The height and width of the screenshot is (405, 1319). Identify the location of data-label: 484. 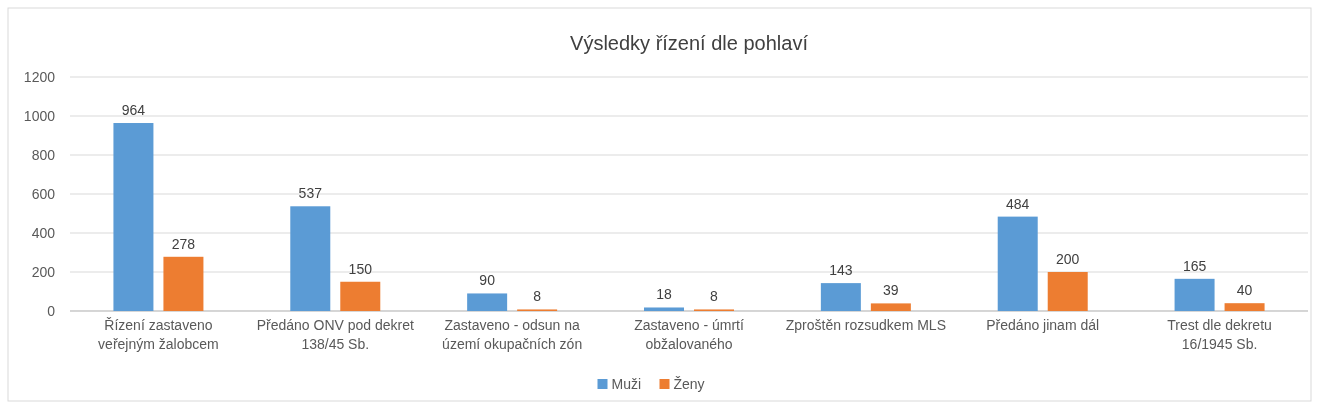
(1018, 203).